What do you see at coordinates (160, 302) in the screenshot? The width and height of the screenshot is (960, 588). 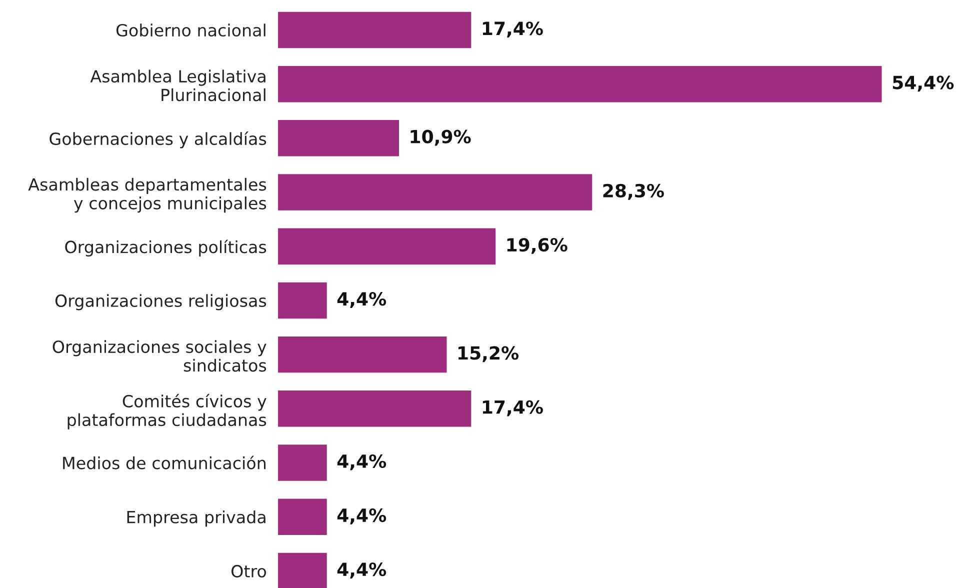 I see `y-tick-label: Organizaciones religiosas` at bounding box center [160, 302].